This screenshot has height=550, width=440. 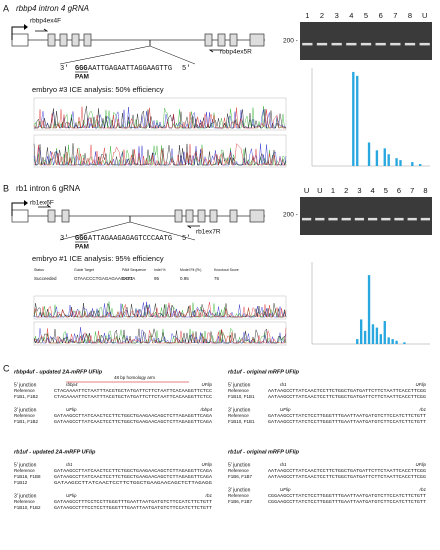 What do you see at coordinates (48, 188) in the screenshot?
I see `panel-title: rb1 intron 6 gRNA` at bounding box center [48, 188].